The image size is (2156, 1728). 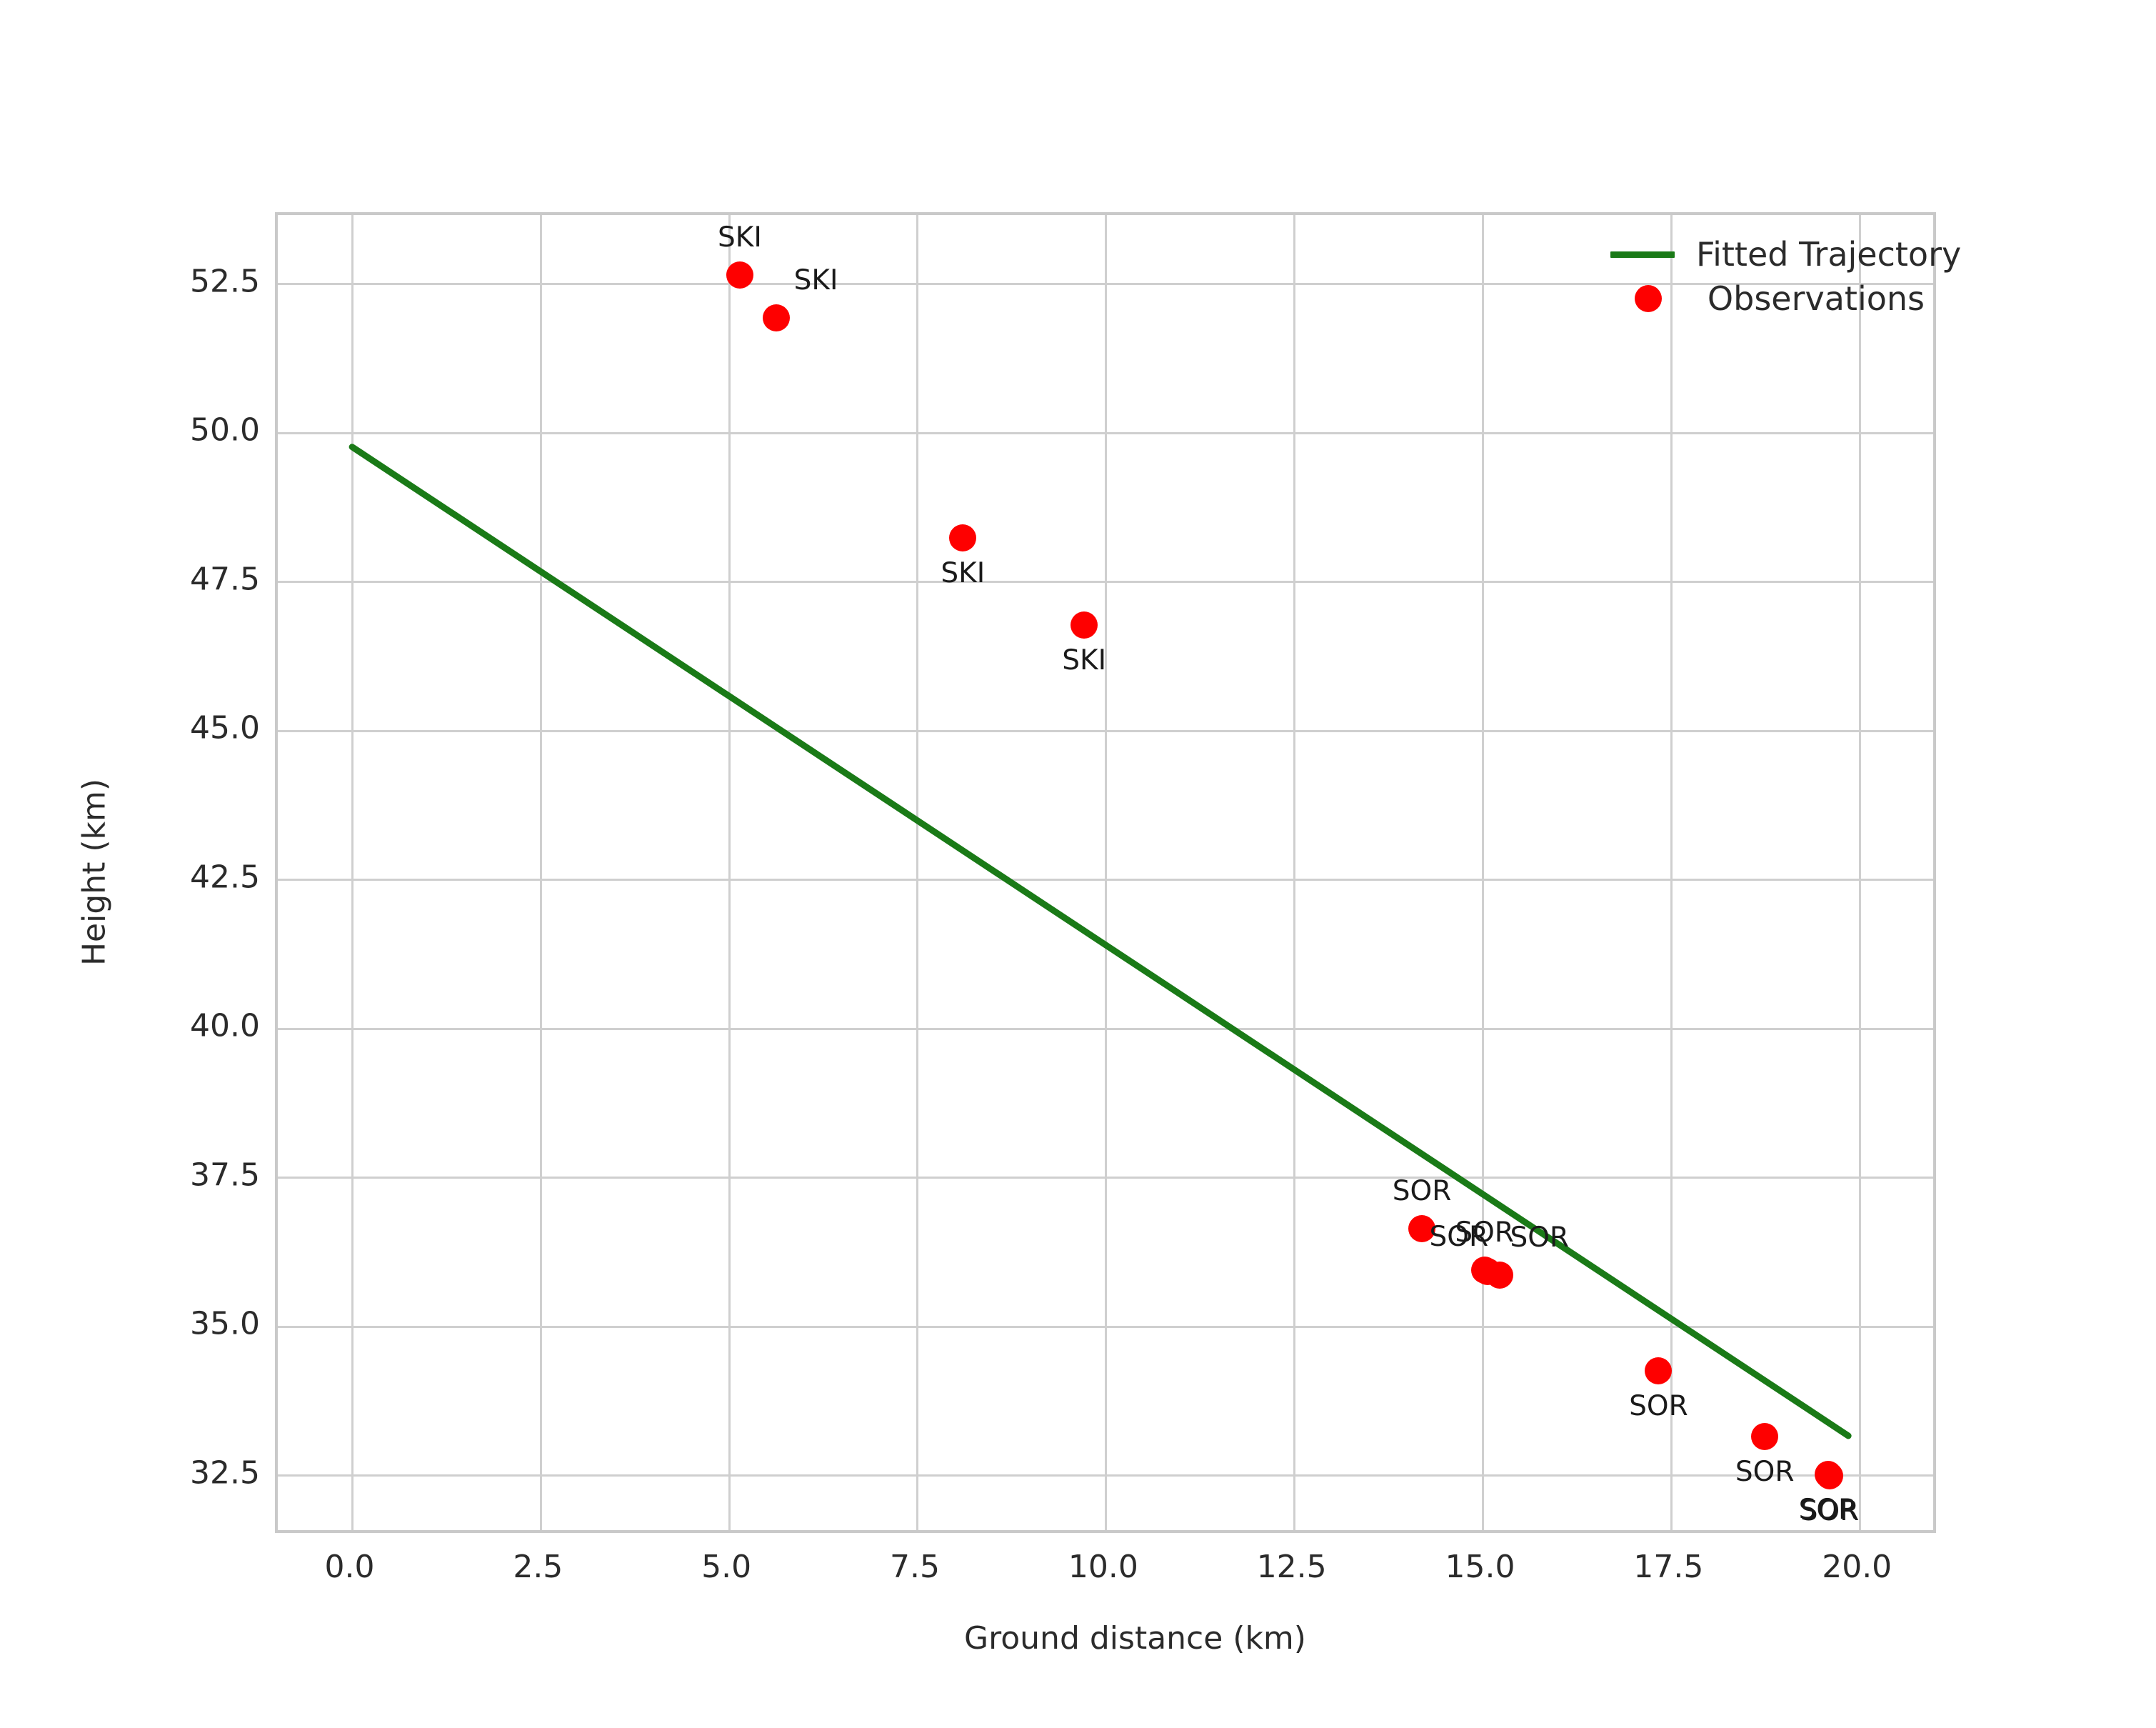 What do you see at coordinates (1292, 1567) in the screenshot?
I see `x-tick-label: 12.5` at bounding box center [1292, 1567].